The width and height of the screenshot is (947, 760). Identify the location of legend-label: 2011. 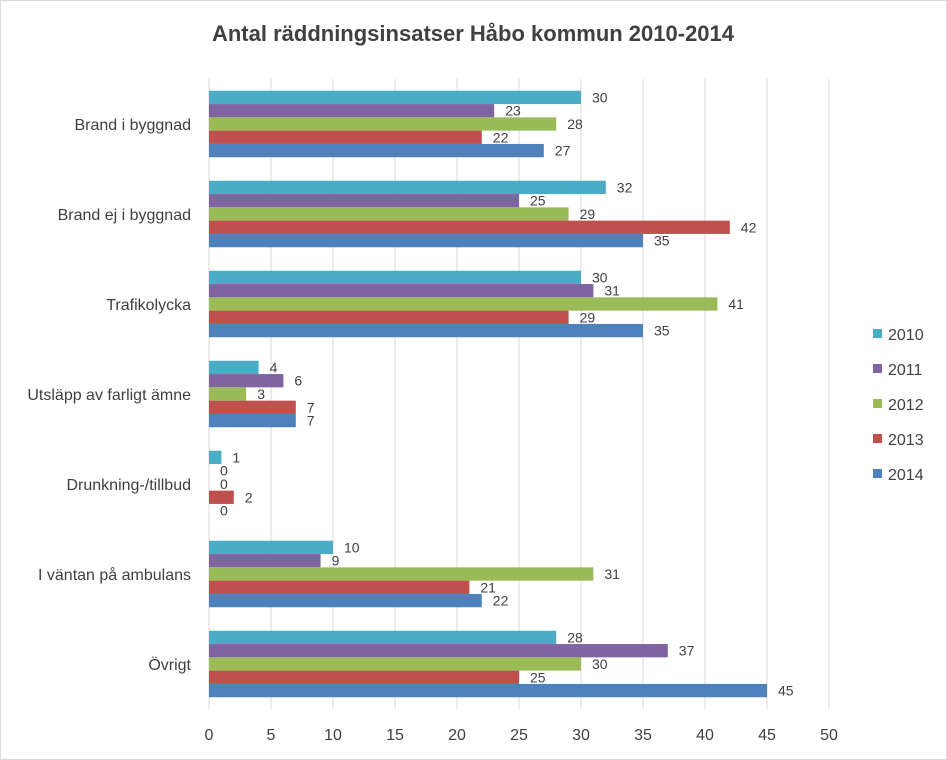
(905, 370).